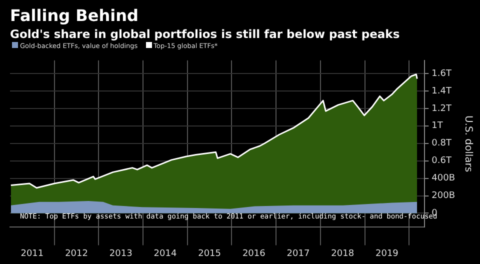 Image resolution: width=480 pixels, height=264 pixels. I want to click on x-tick-label: 2017, so click(298, 253).